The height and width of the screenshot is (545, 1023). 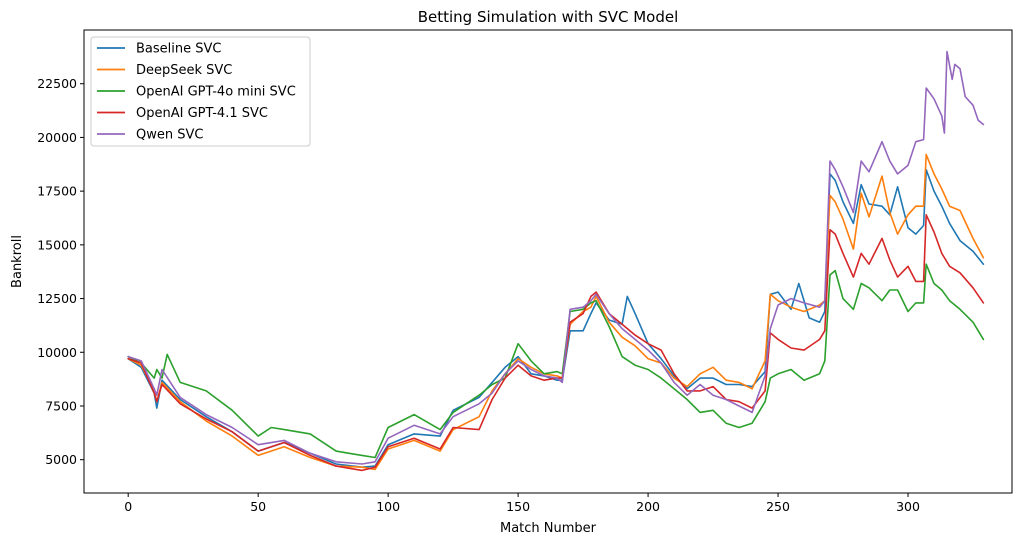 I want to click on x-axis: 0 50 100 150 200 250 300, so click(x=522, y=503).